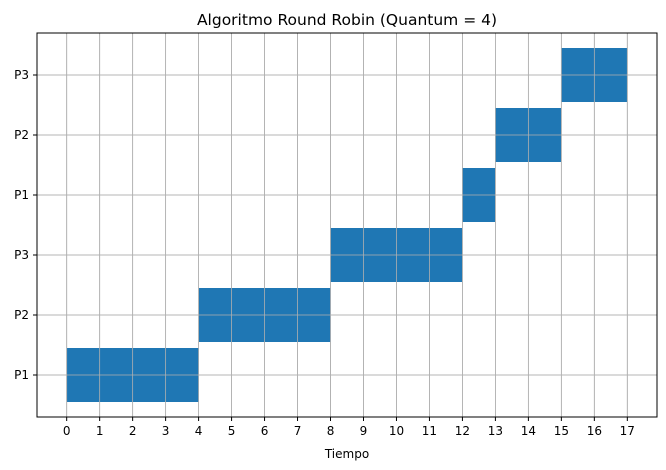  I want to click on x-tick-label: 8, so click(331, 431).